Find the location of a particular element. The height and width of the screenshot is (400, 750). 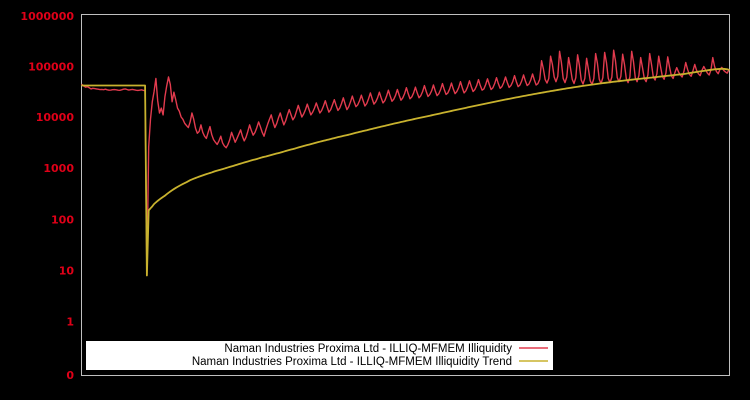

legend-background is located at coordinates (319, 355).